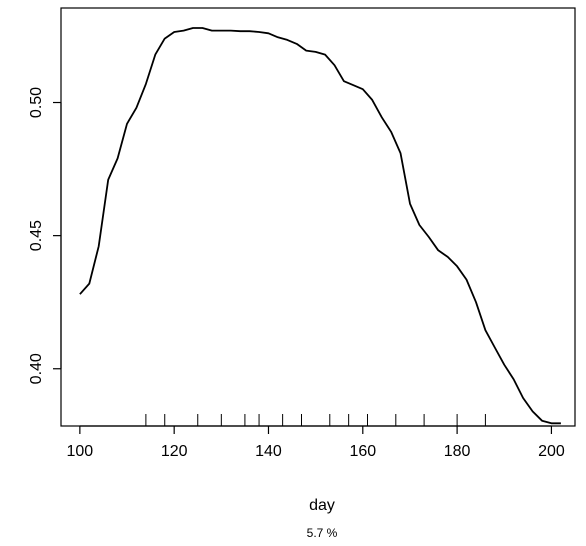 Image resolution: width=586 pixels, height=546 pixels. What do you see at coordinates (174, 451) in the screenshot?
I see `x-tick-label: 120` at bounding box center [174, 451].